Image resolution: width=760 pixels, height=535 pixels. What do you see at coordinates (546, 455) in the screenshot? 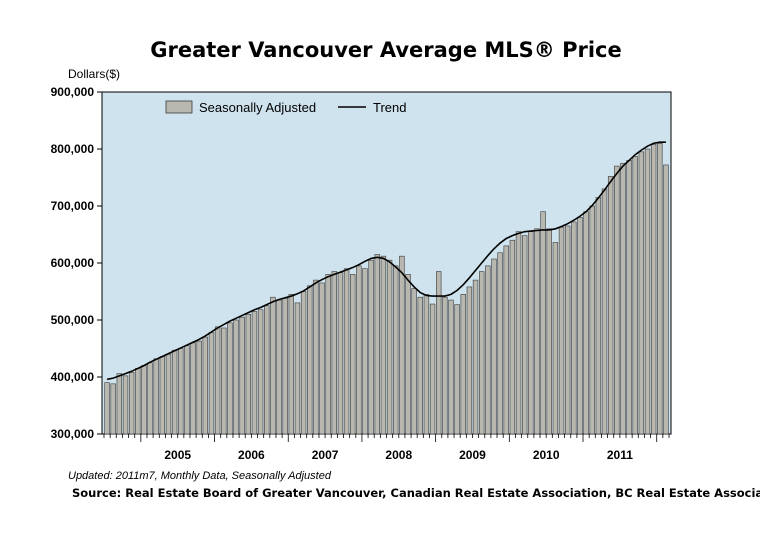
I see `x-year-label: 2010` at bounding box center [546, 455].